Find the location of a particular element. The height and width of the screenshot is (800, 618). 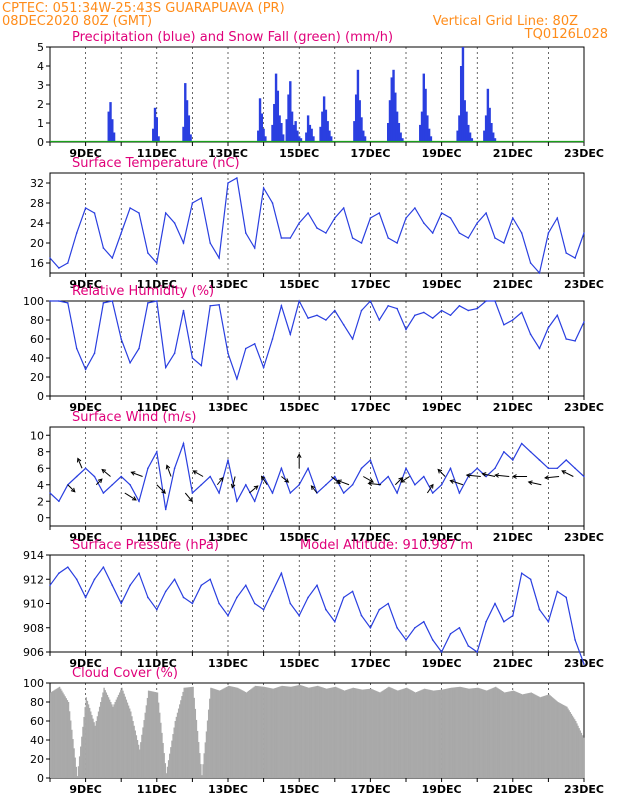

x-tick-label: 13DEC is located at coordinates (228, 663).